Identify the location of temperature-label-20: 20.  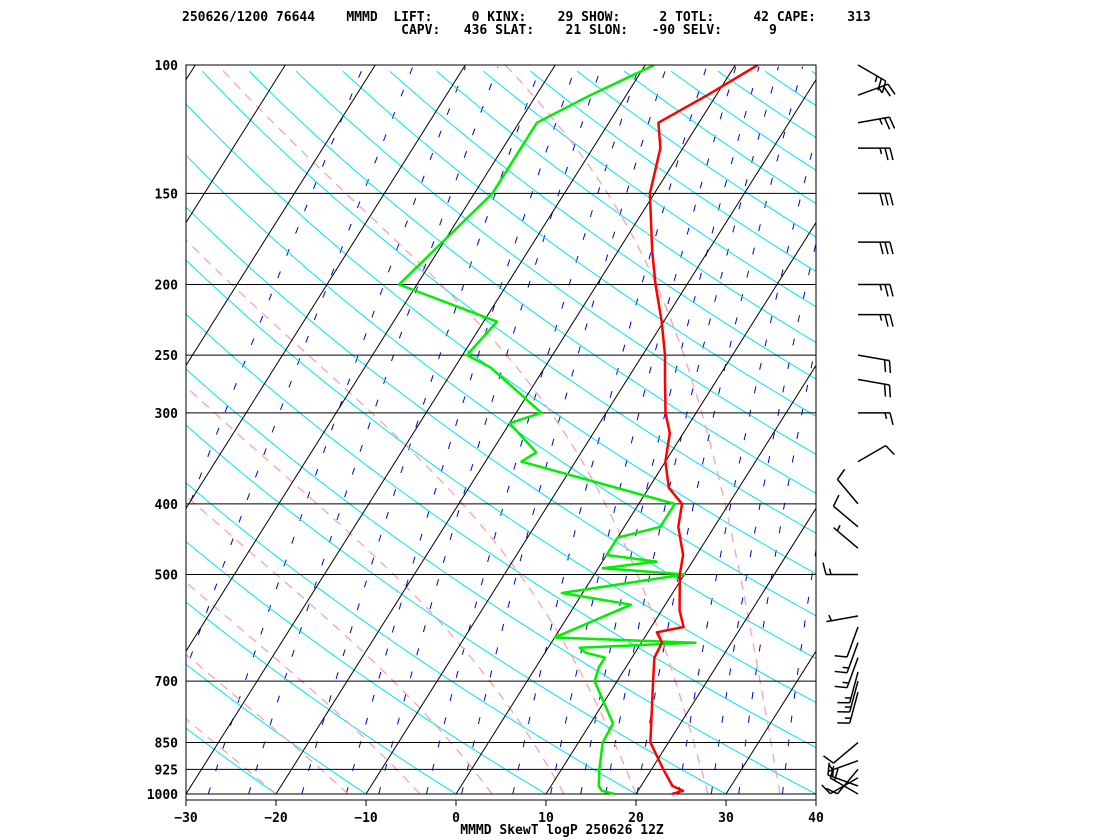
(636, 818).